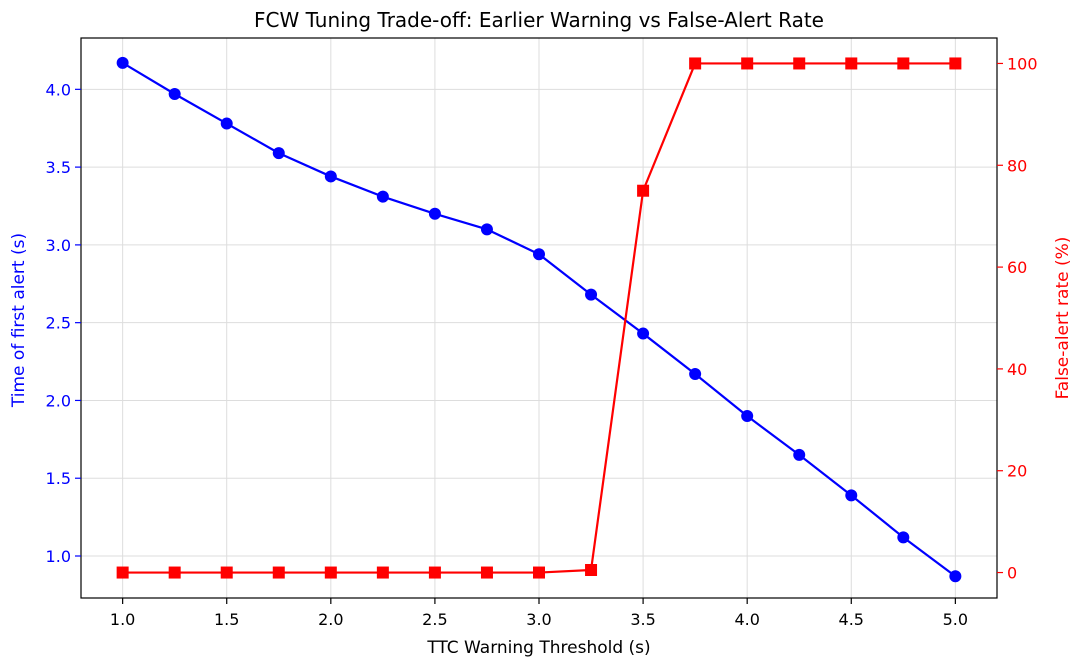  I want to click on y-left-tick-label: 3.5, so click(58, 167).